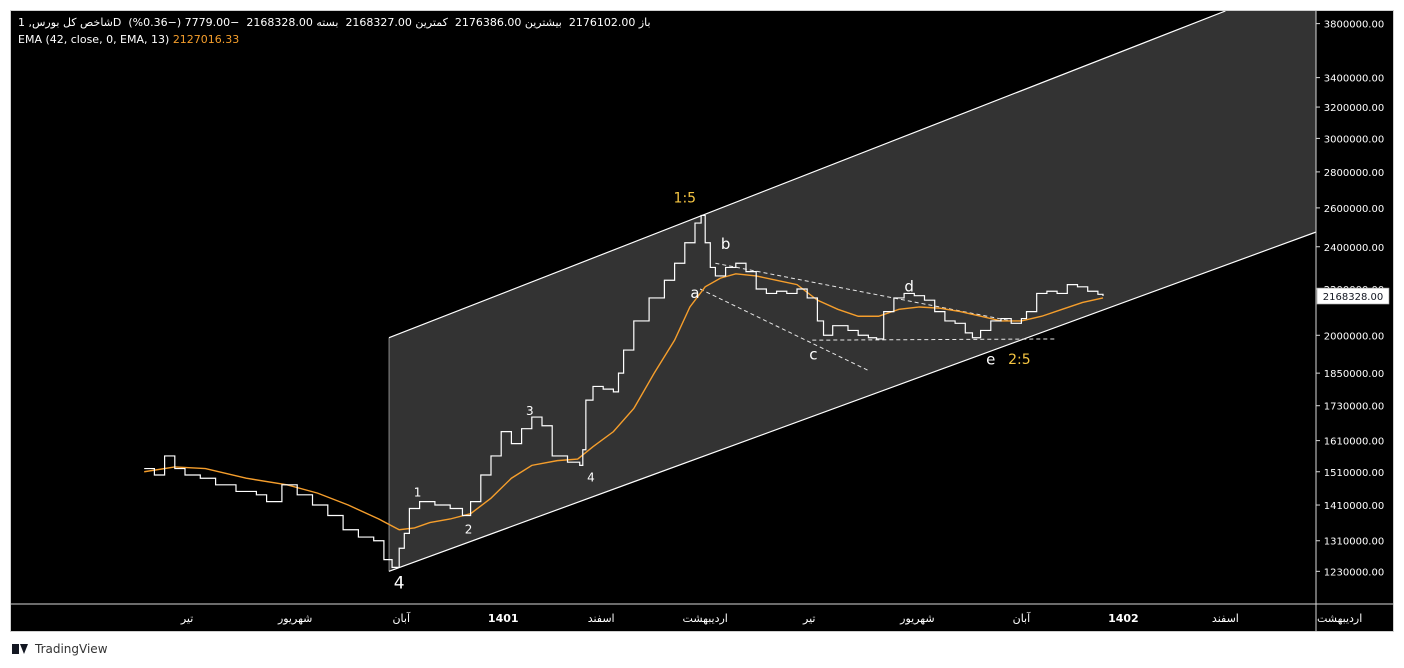 This screenshot has height=668, width=1404. Describe the element at coordinates (1354, 25) in the screenshot. I see `y-tick-label: 3800000.00` at that location.